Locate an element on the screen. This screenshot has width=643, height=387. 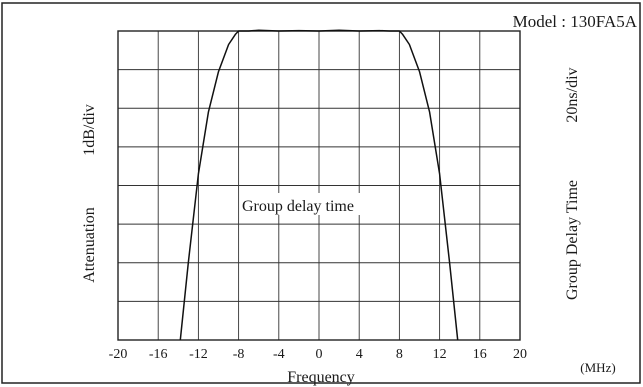
x-tick-label: 0 is located at coordinates (319, 354).